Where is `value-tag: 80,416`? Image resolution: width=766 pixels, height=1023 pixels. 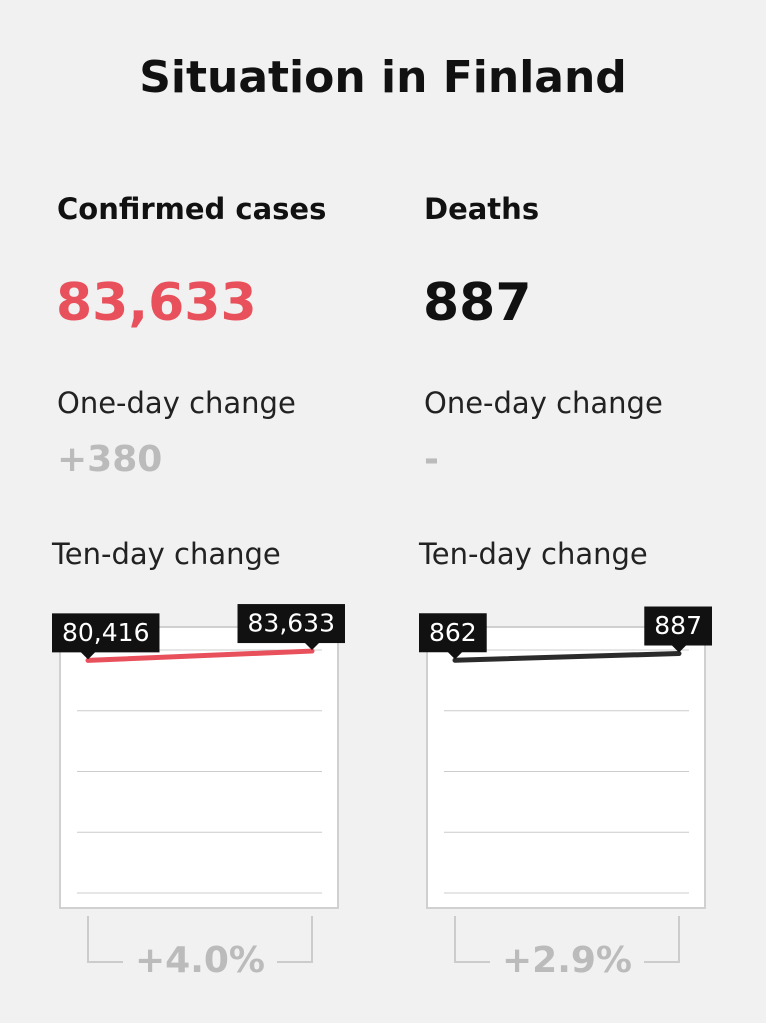
value-tag: 80,416 is located at coordinates (106, 636).